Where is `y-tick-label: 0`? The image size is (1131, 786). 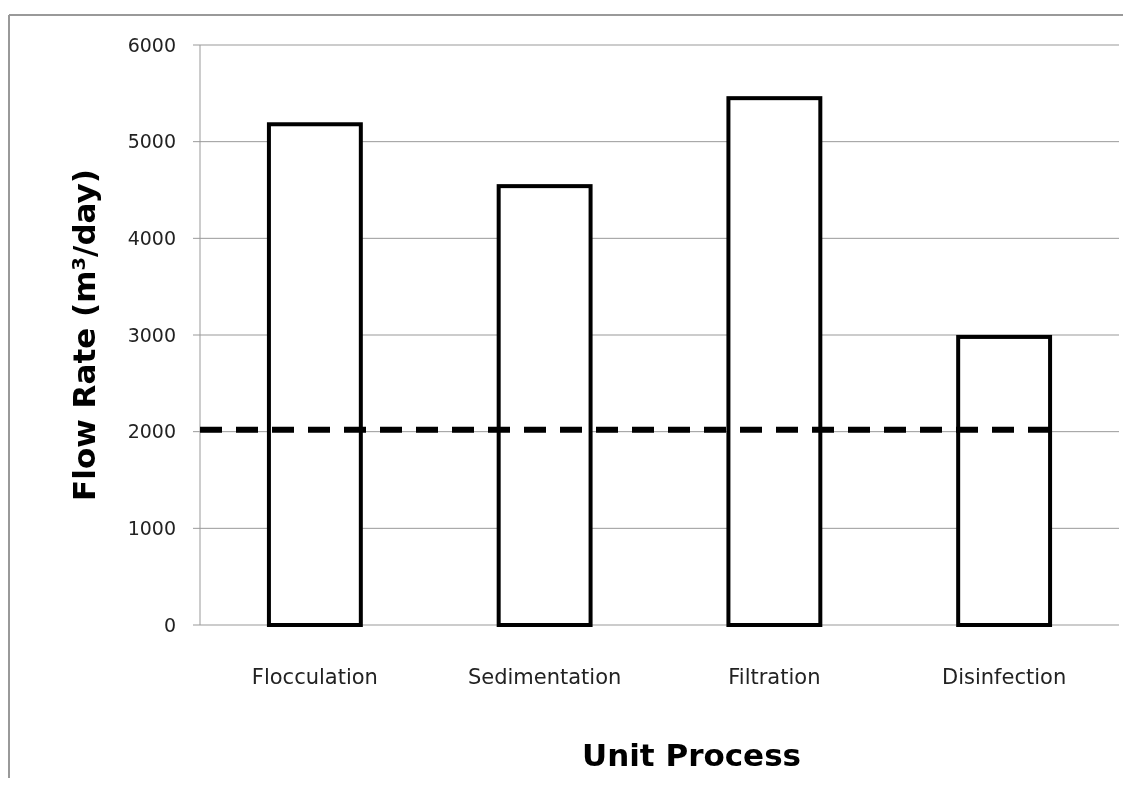 y-tick-label: 0 is located at coordinates (169, 624).